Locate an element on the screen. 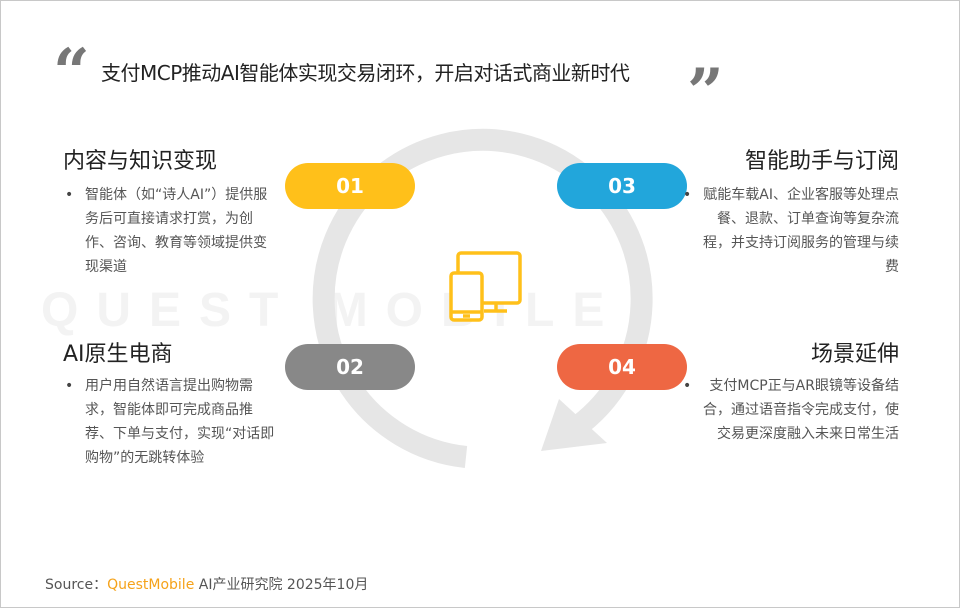  ring-arrowhead is located at coordinates (574, 425).